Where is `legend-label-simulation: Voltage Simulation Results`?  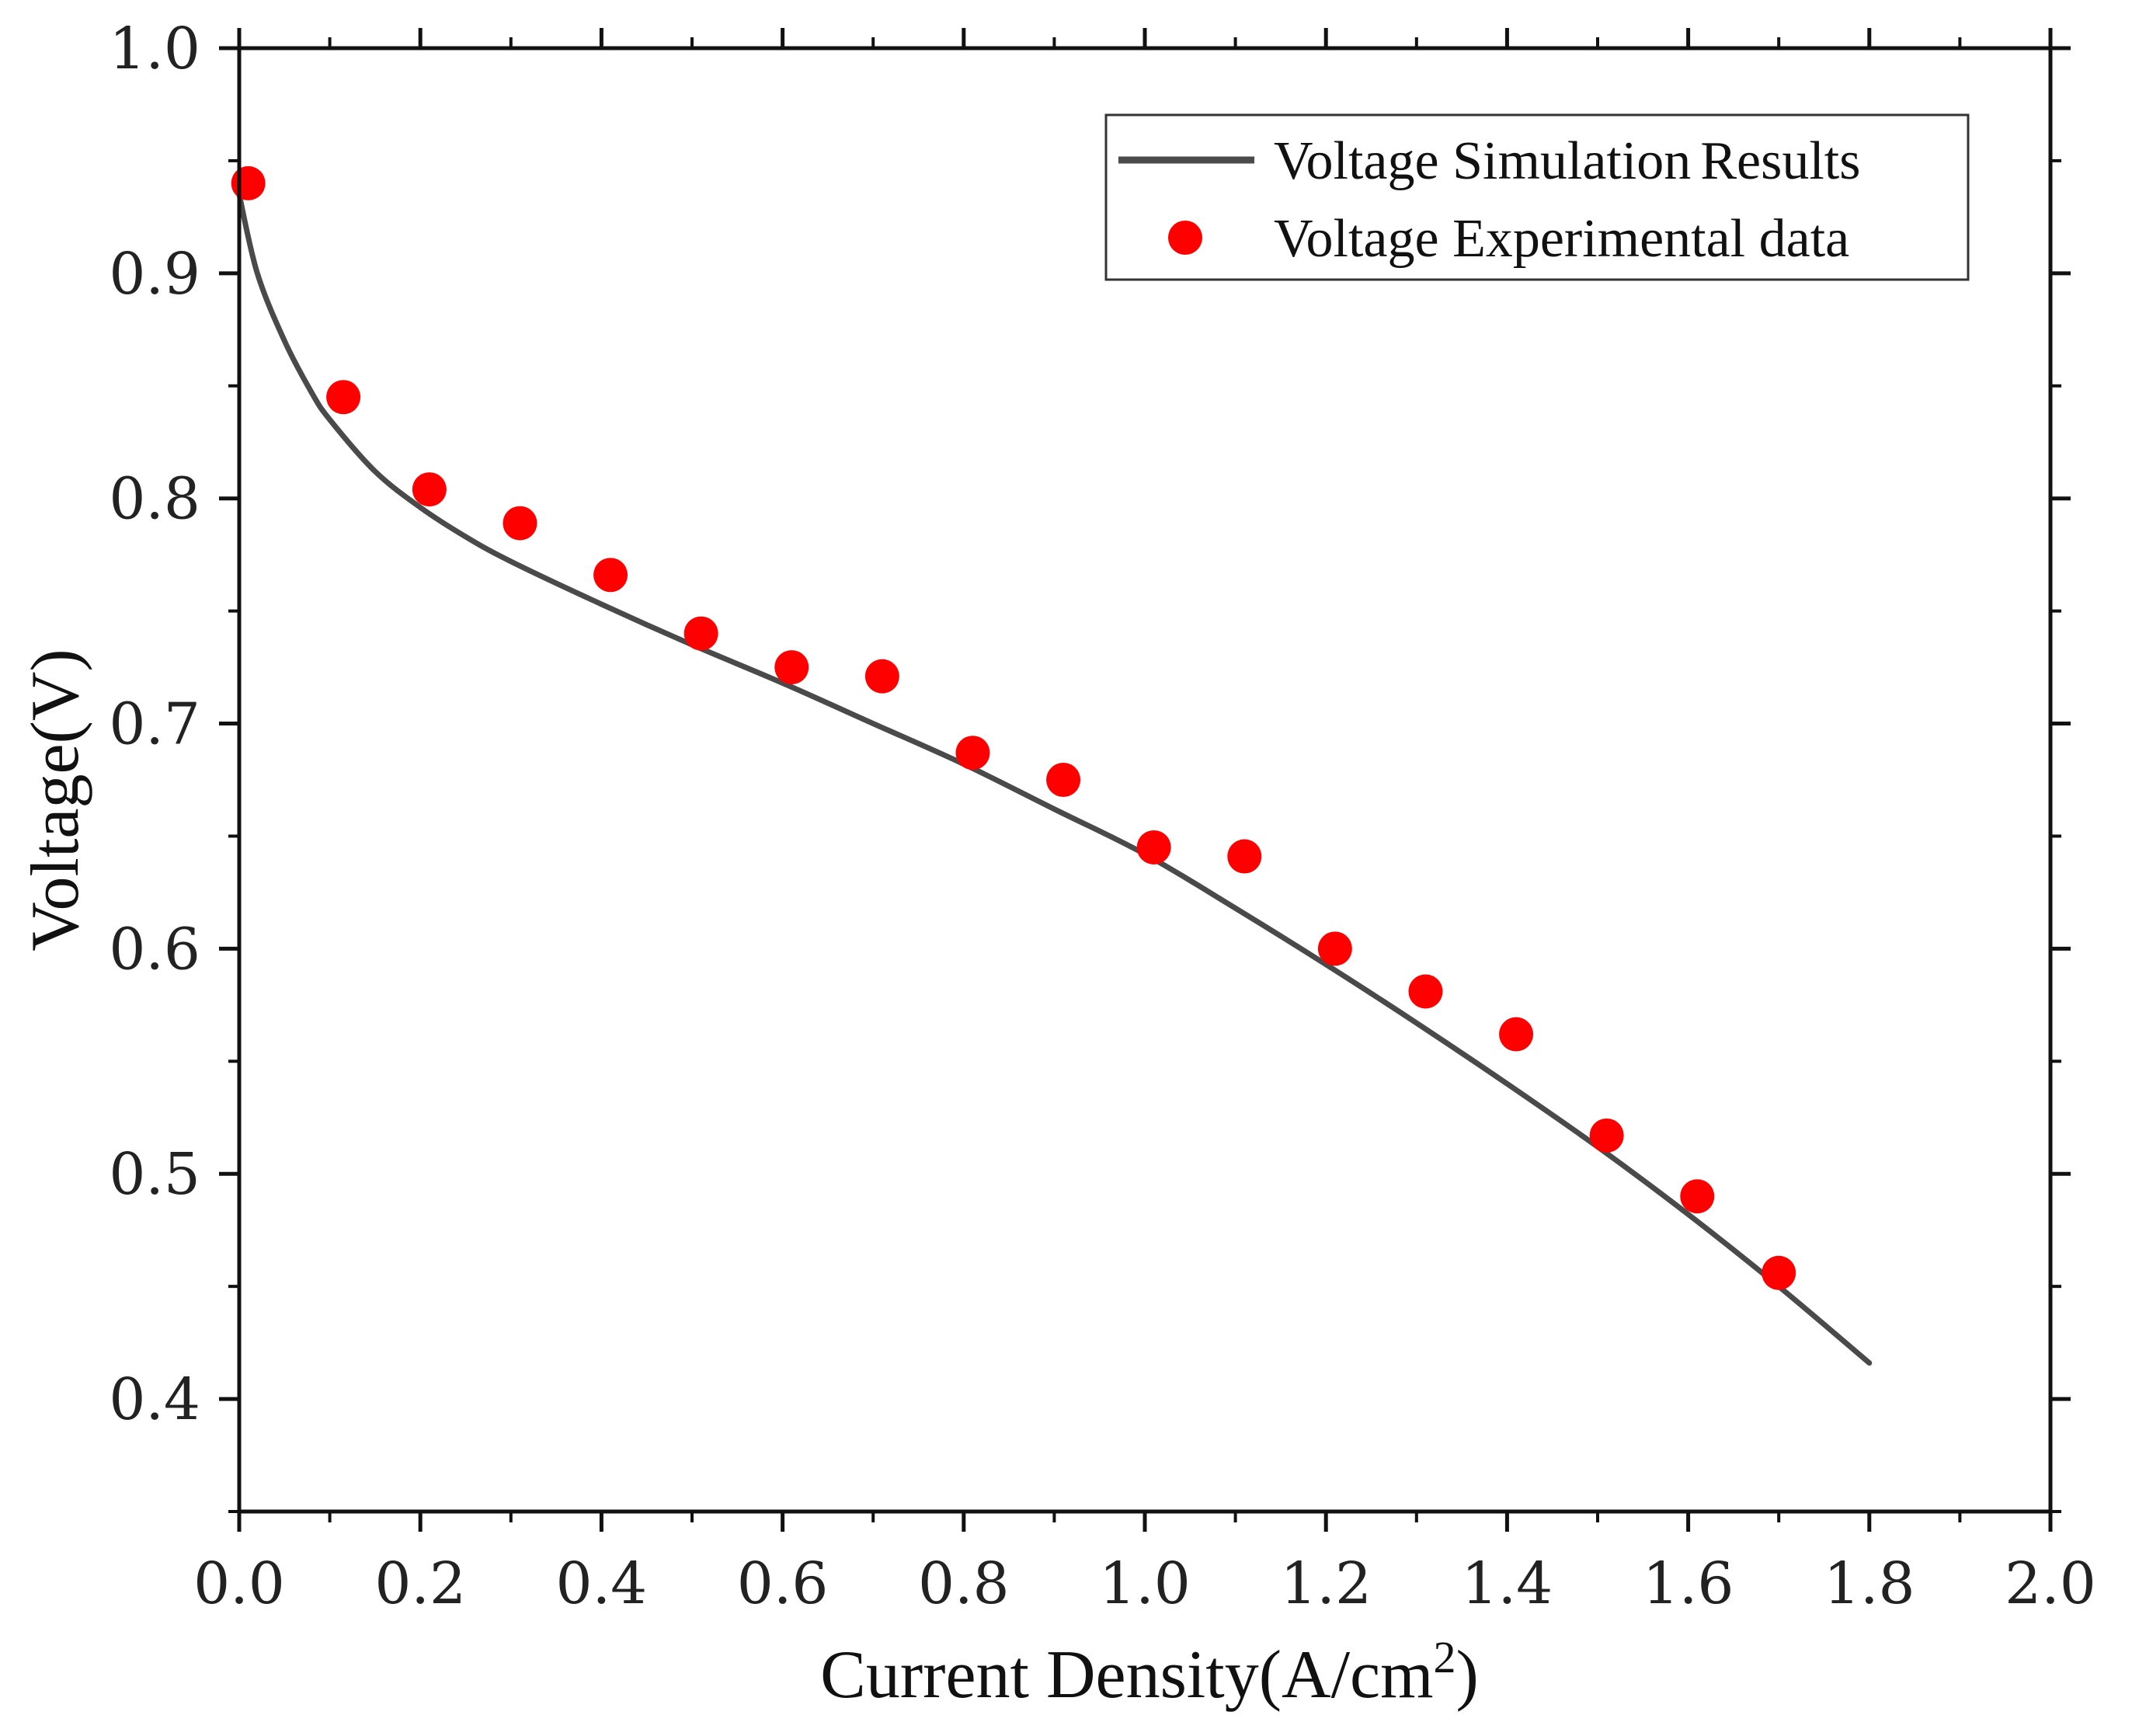 legend-label-simulation: Voltage Simulation Results is located at coordinates (1567, 161).